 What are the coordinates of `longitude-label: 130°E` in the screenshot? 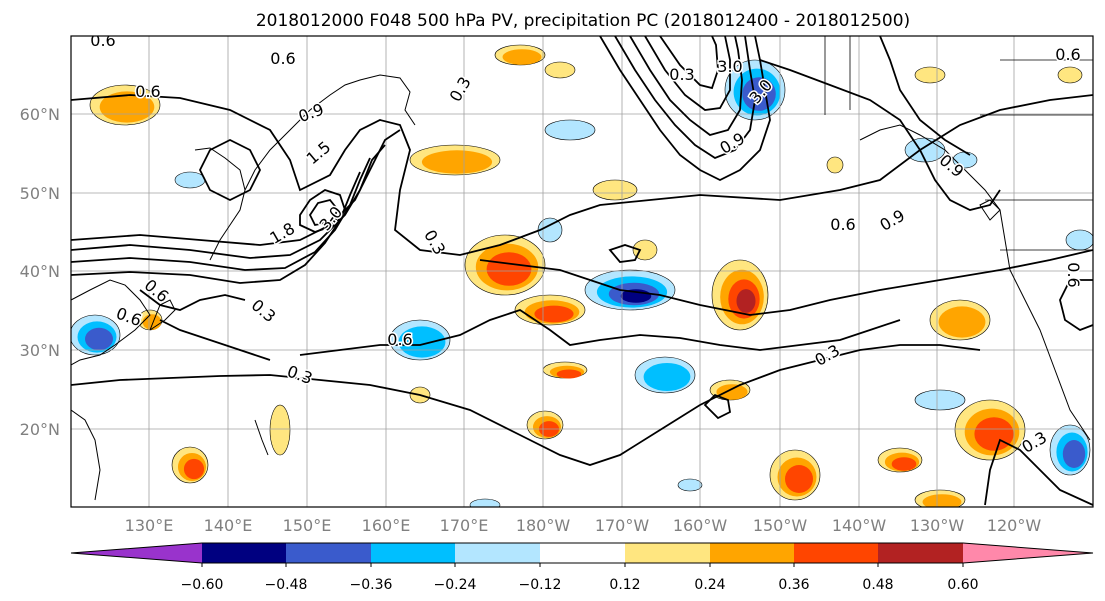 It's located at (149, 525).